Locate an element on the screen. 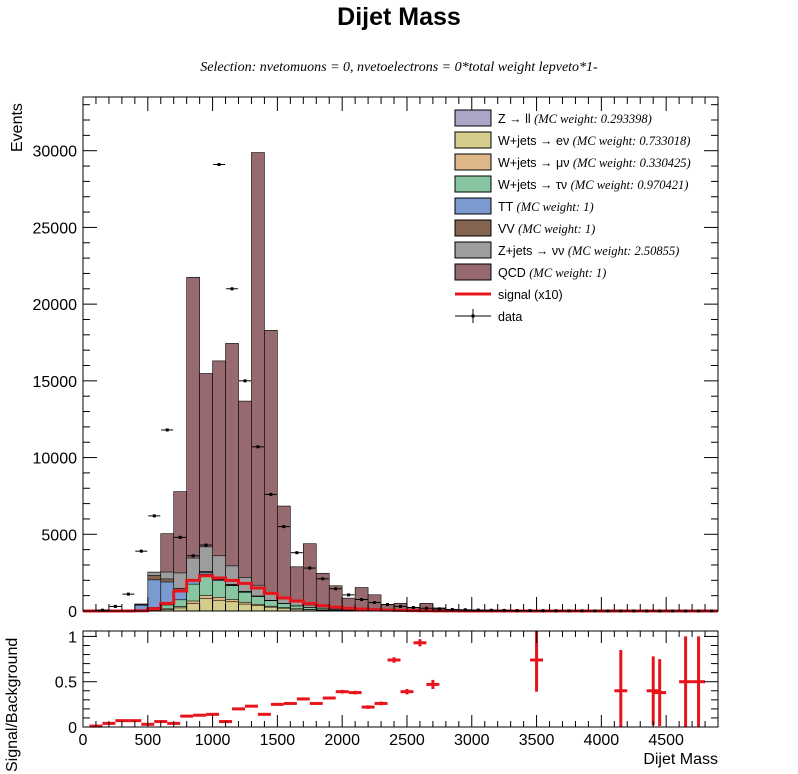 This screenshot has height=774, width=798. x-tick-label: 500 is located at coordinates (147, 740).